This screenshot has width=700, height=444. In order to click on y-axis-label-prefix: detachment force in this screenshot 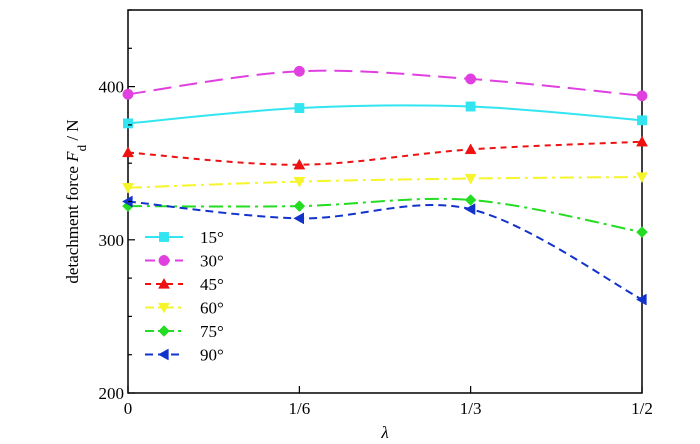, I will do `click(72, 223)`.